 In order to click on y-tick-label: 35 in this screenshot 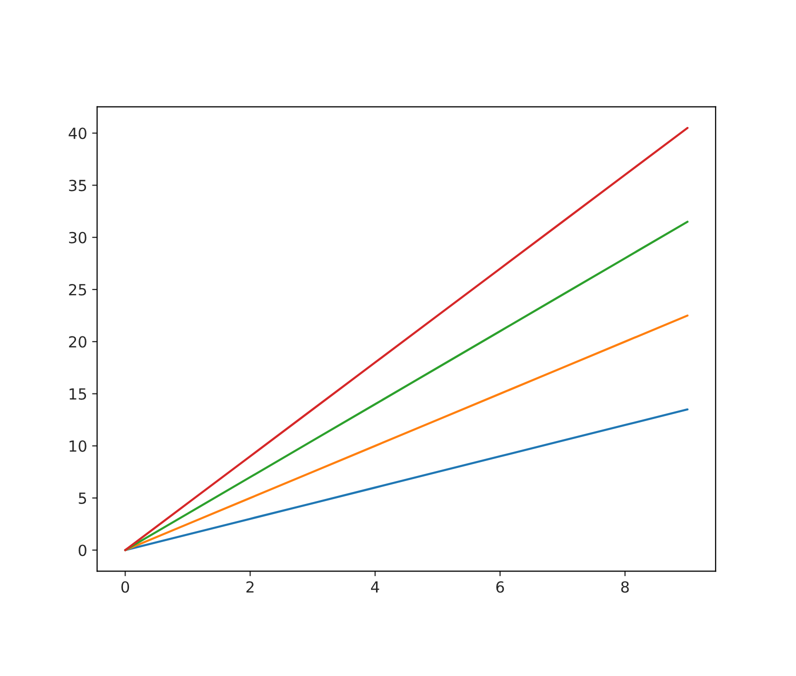, I will do `click(77, 186)`.